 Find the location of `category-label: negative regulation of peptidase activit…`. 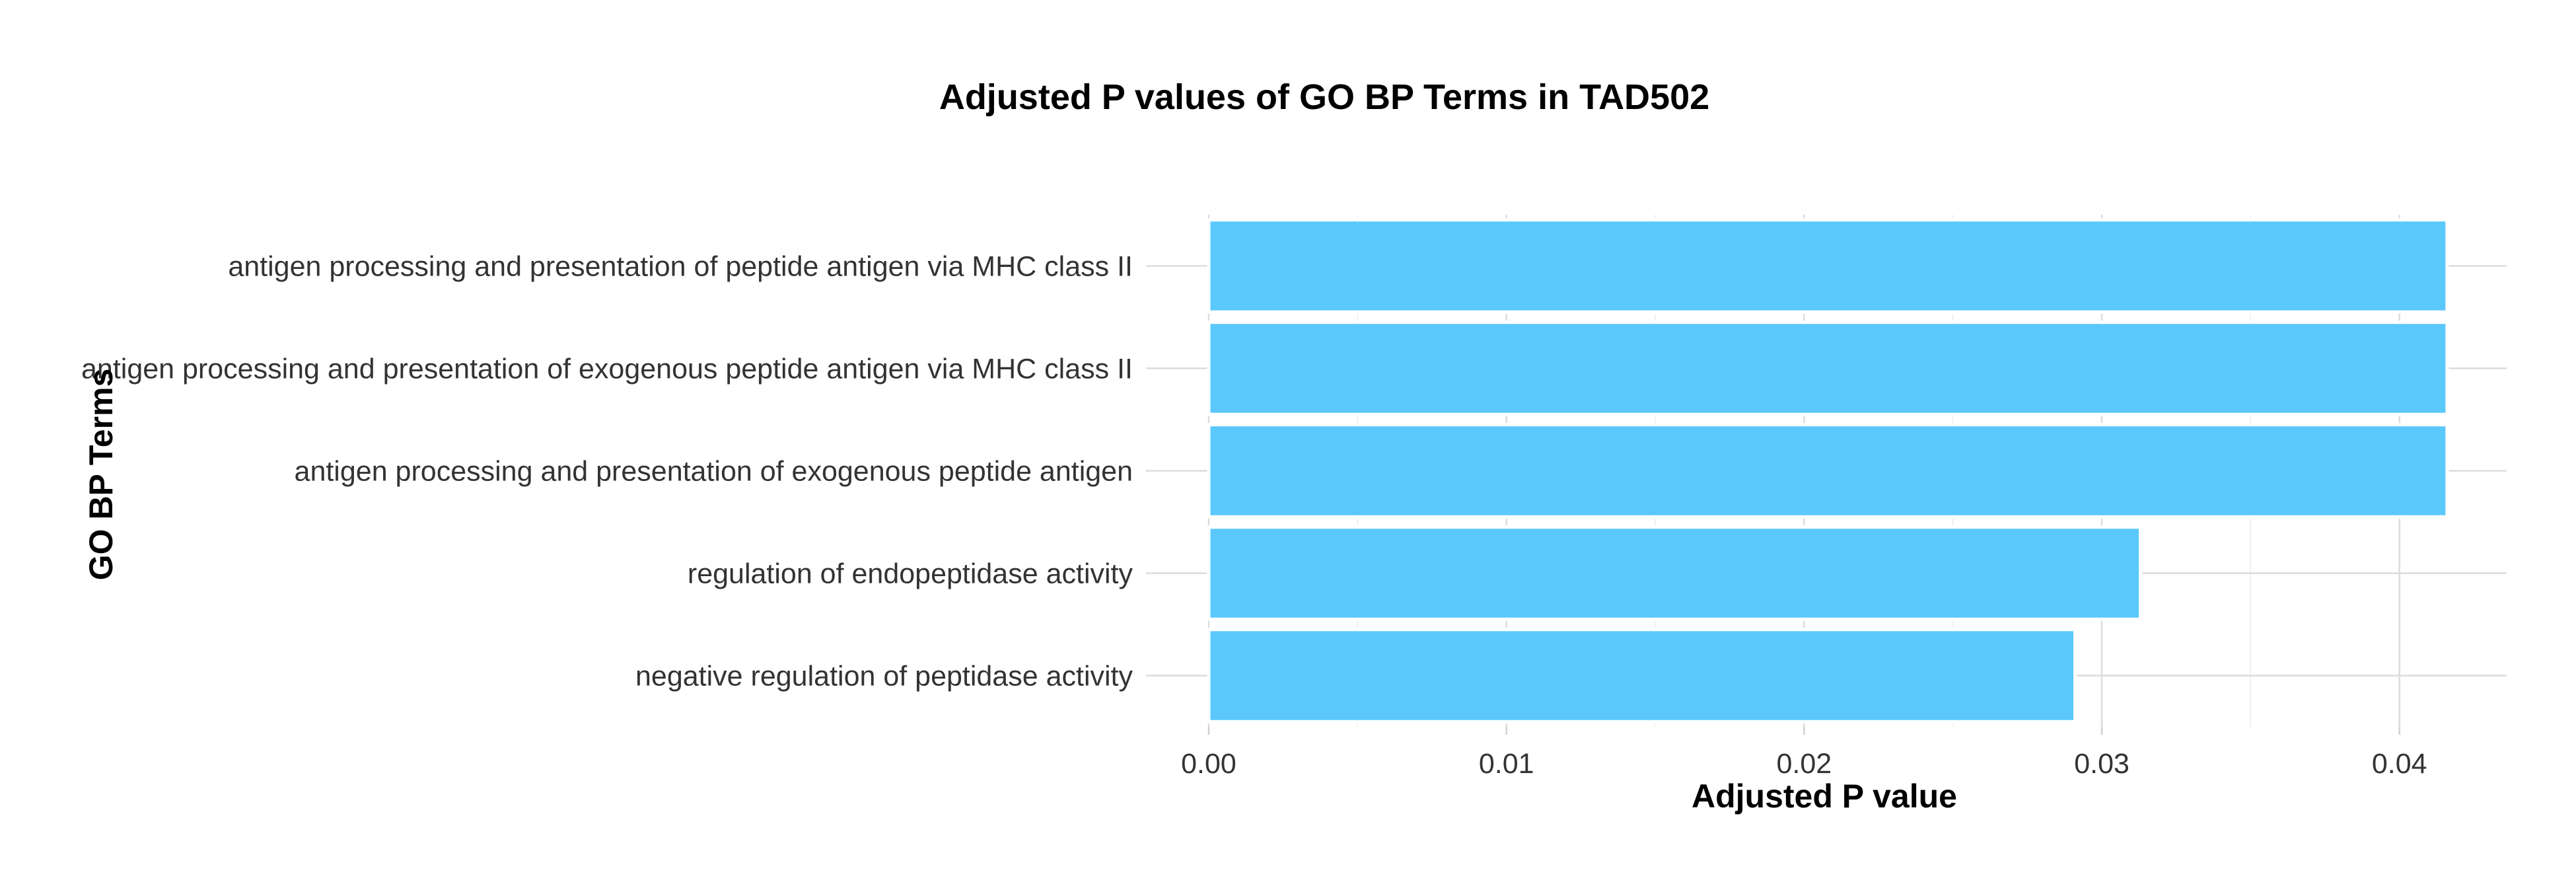

category-label: negative regulation of peptidase activit… is located at coordinates (884, 676).